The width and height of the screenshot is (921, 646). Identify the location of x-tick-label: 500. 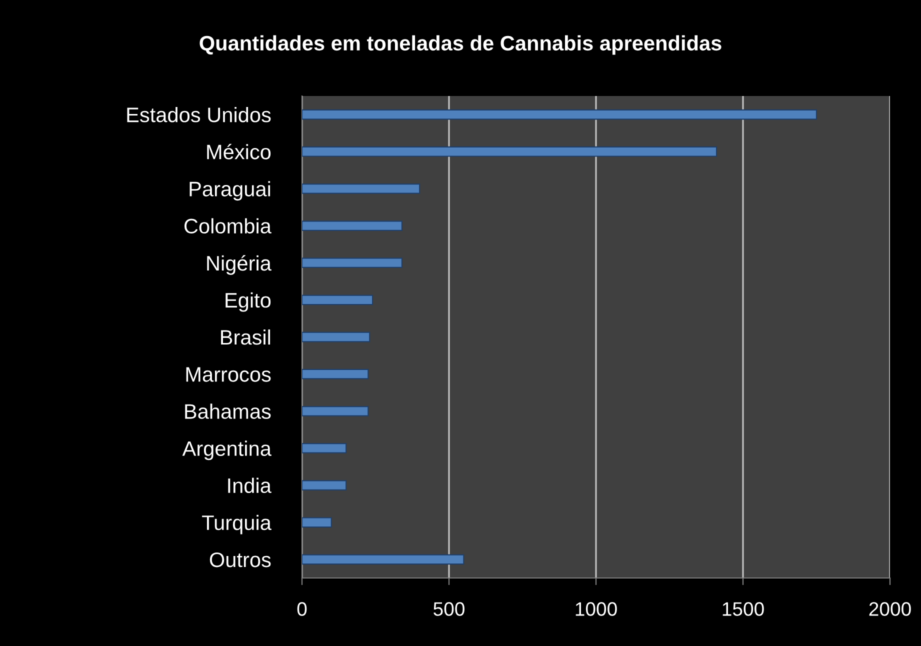
(449, 609).